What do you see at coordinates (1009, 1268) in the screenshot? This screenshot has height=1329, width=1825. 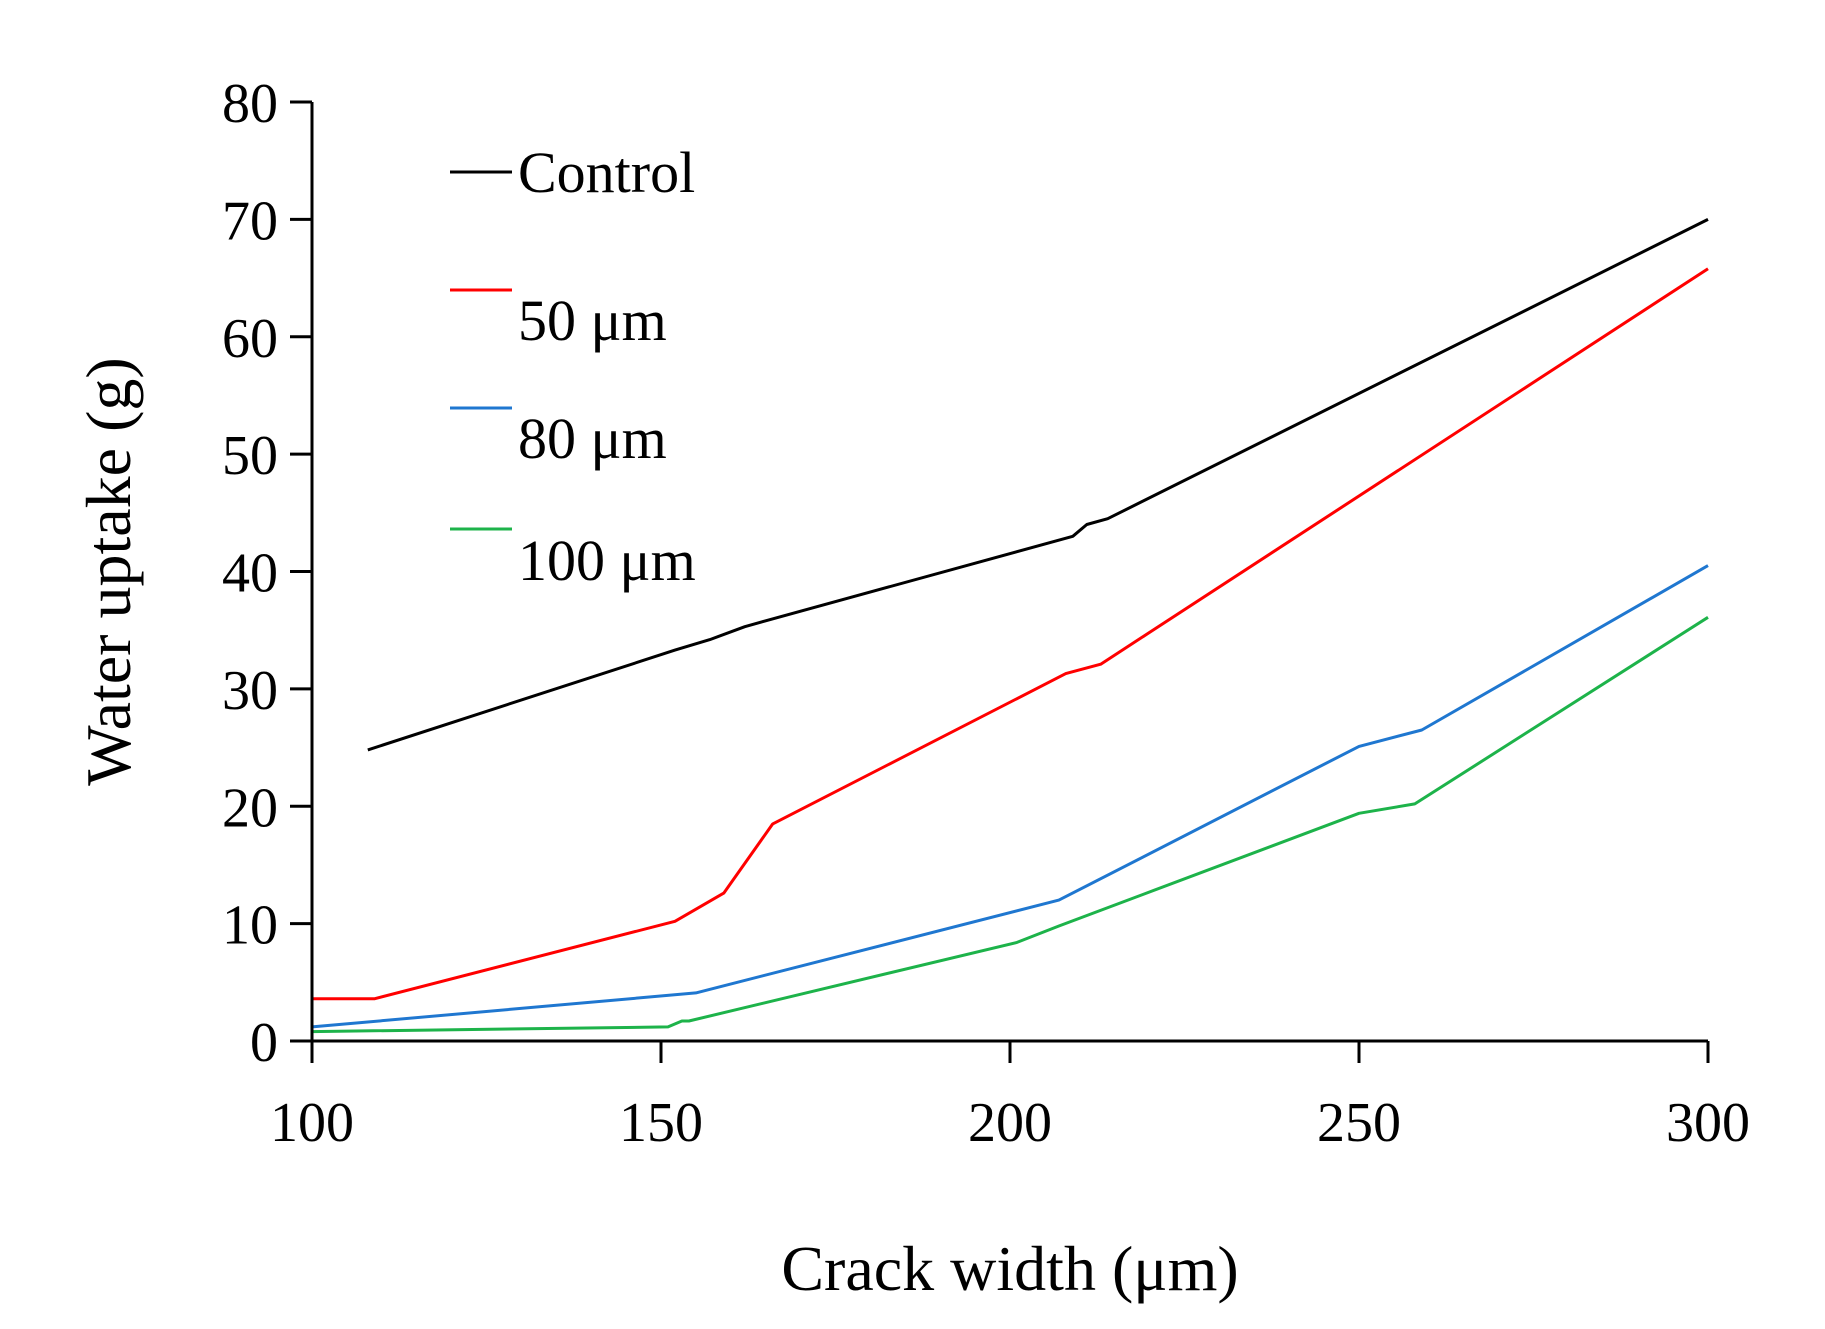 I see `x-axis-title: Crack width (μm)` at bounding box center [1009, 1268].